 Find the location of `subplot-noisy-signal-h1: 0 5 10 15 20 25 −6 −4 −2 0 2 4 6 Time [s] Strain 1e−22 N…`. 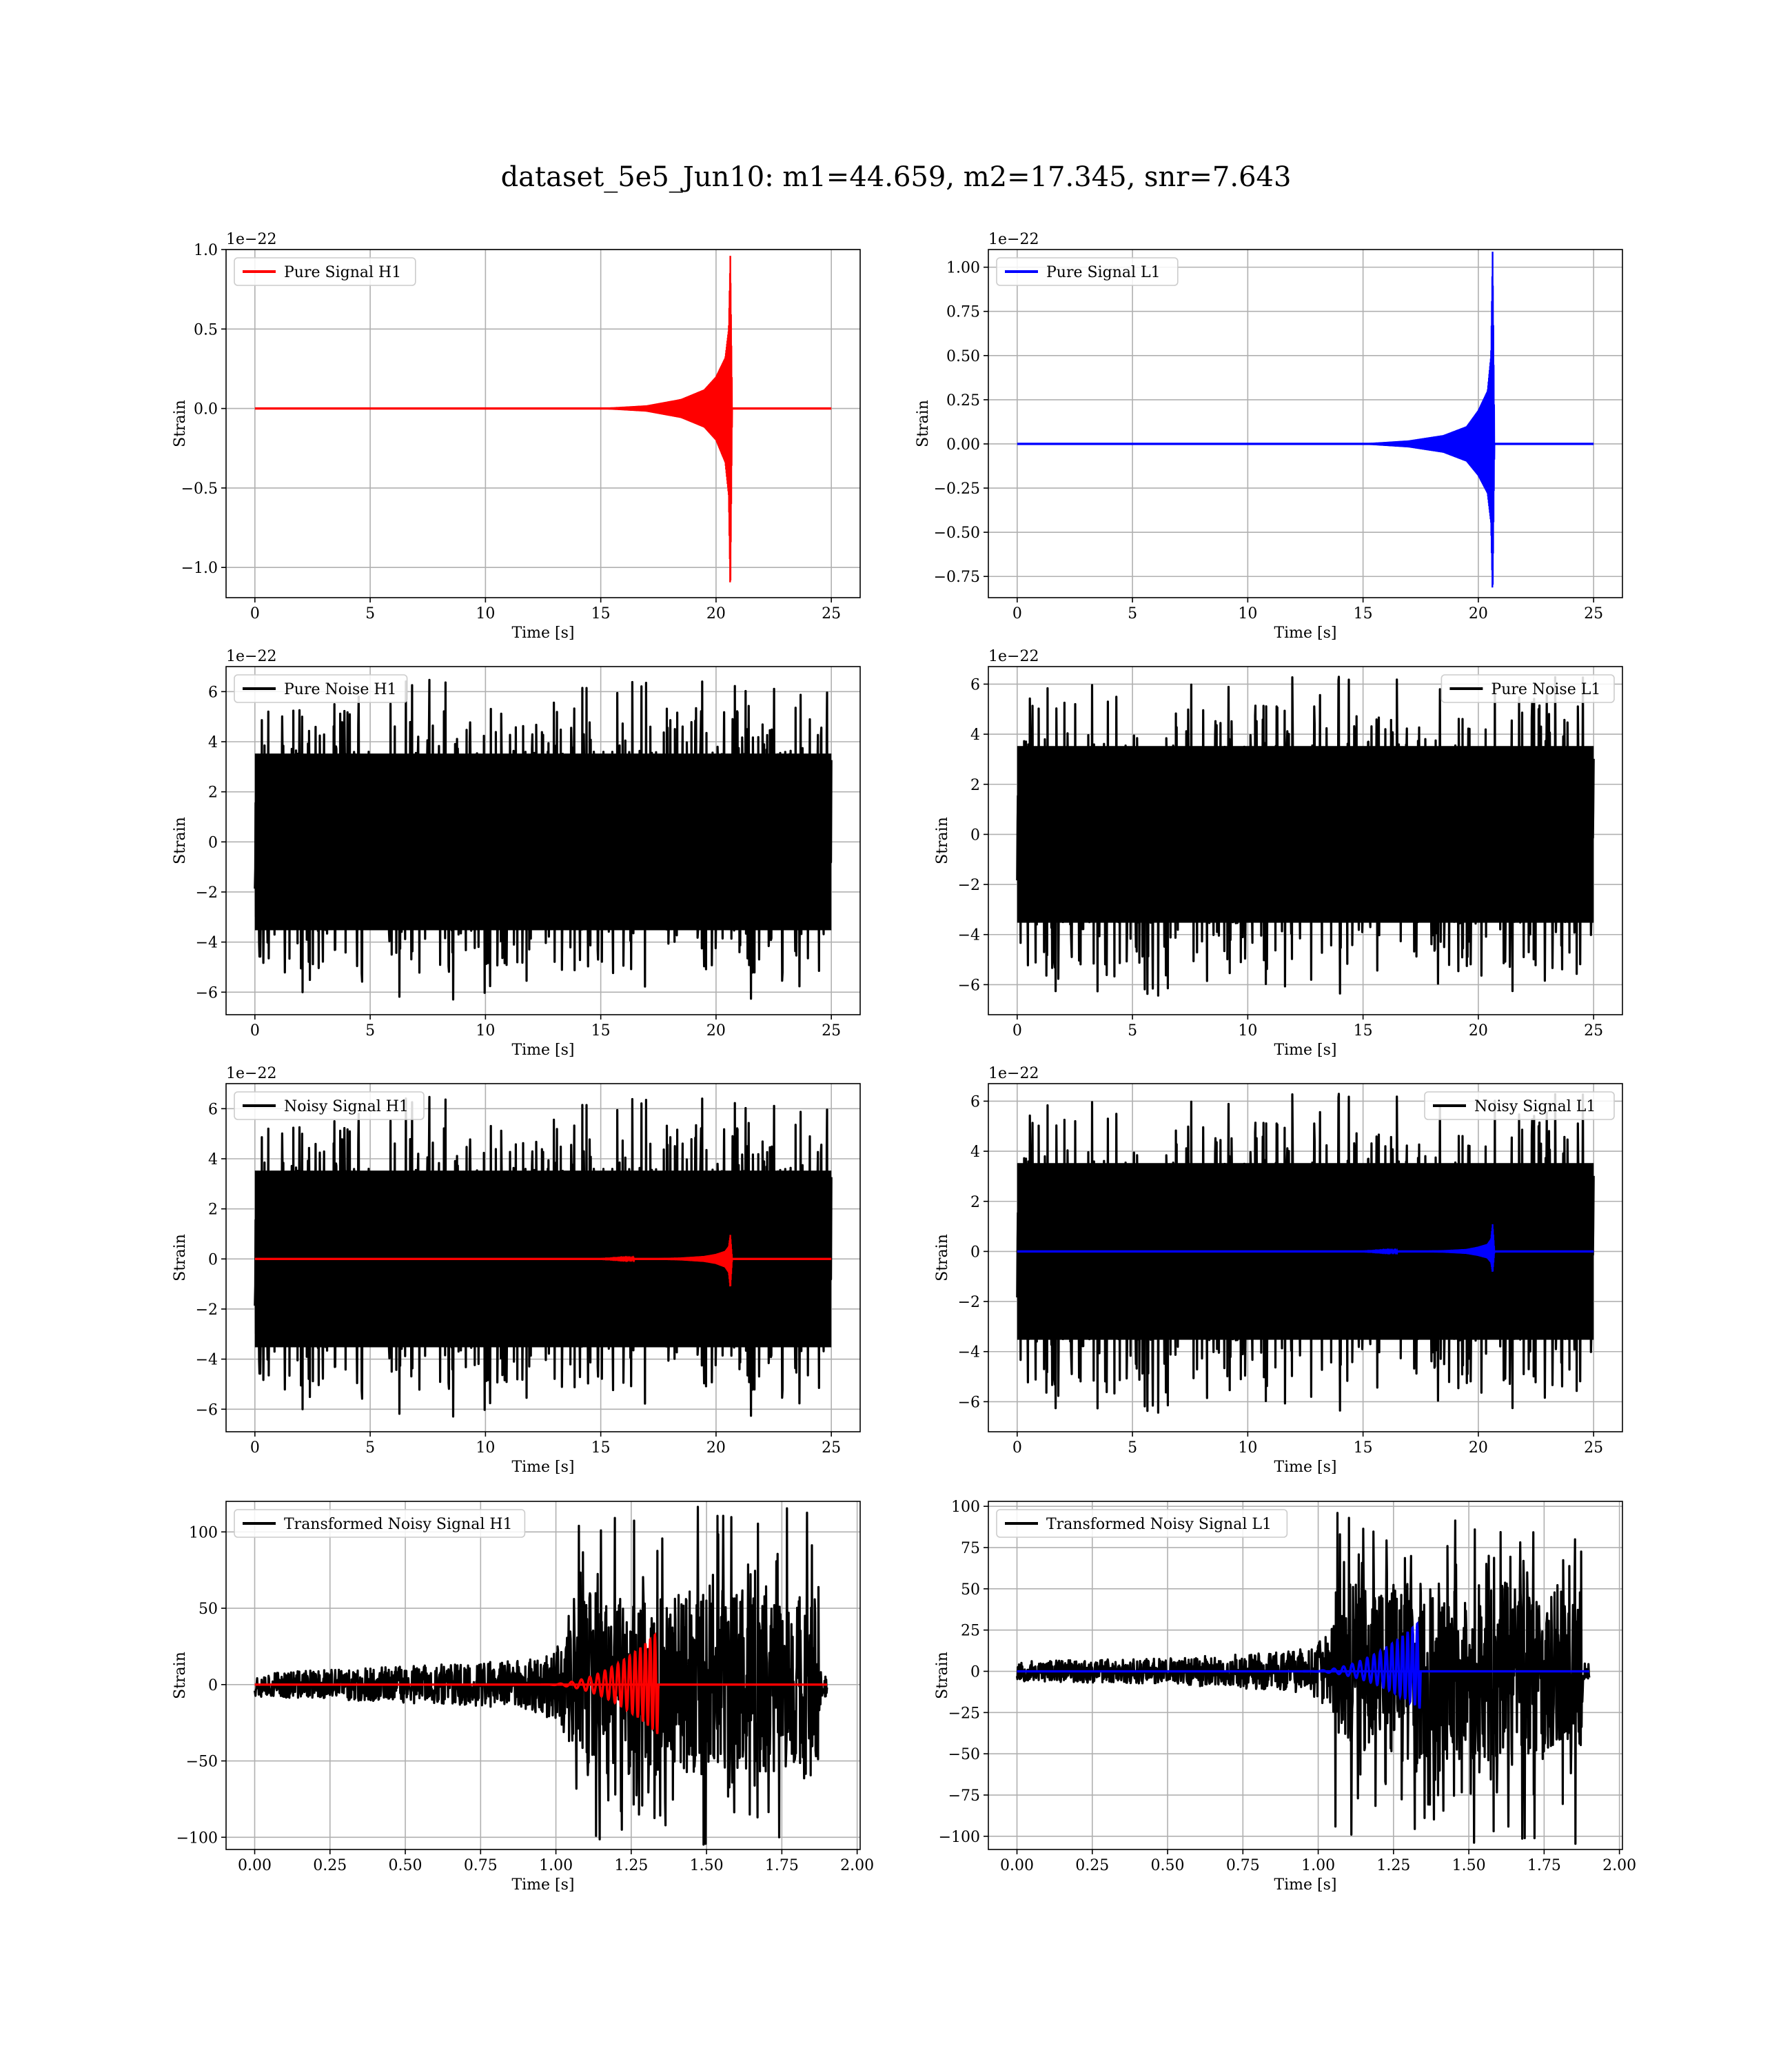

subplot-noisy-signal-h1: 0 5 10 15 20 25 −6 −4 −2 0 2 4 6 Time [s] Strain 1e−22 N… is located at coordinates (516, 1270).